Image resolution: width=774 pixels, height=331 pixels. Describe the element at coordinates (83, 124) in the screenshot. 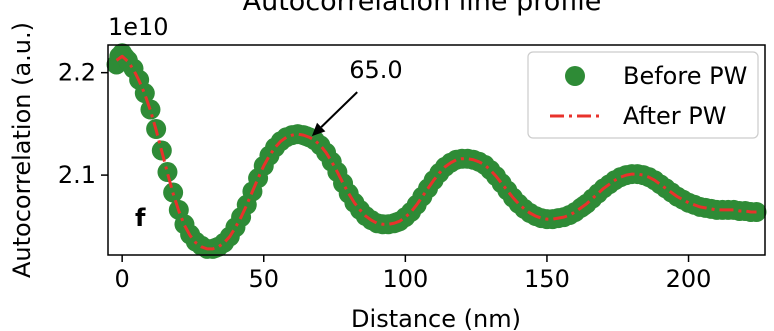

I see `y-axis: 2.1 2.2` at that location.